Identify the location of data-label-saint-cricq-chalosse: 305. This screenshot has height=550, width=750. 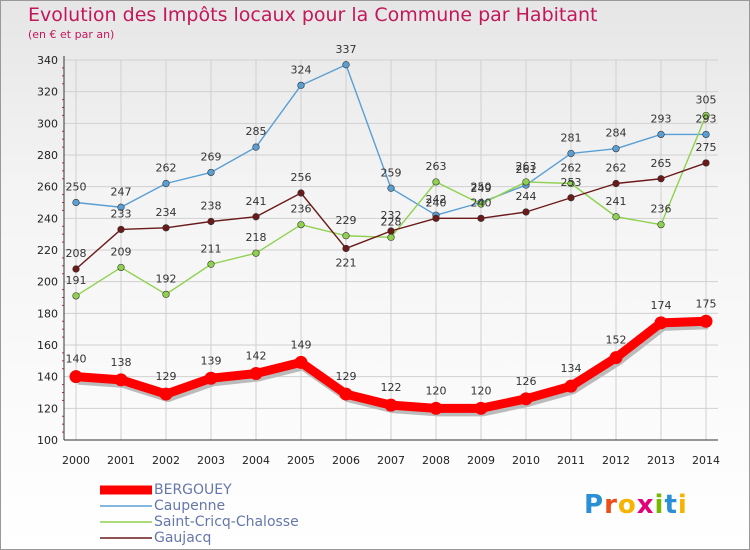
(706, 99).